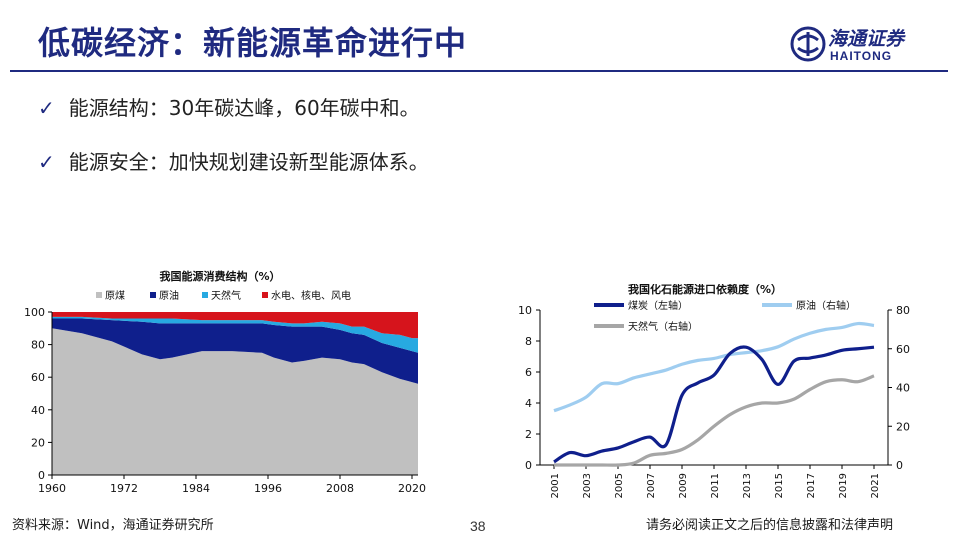 This screenshot has width=960, height=540. Describe the element at coordinates (38, 442) in the screenshot. I see `y-tick-label: 20` at that location.